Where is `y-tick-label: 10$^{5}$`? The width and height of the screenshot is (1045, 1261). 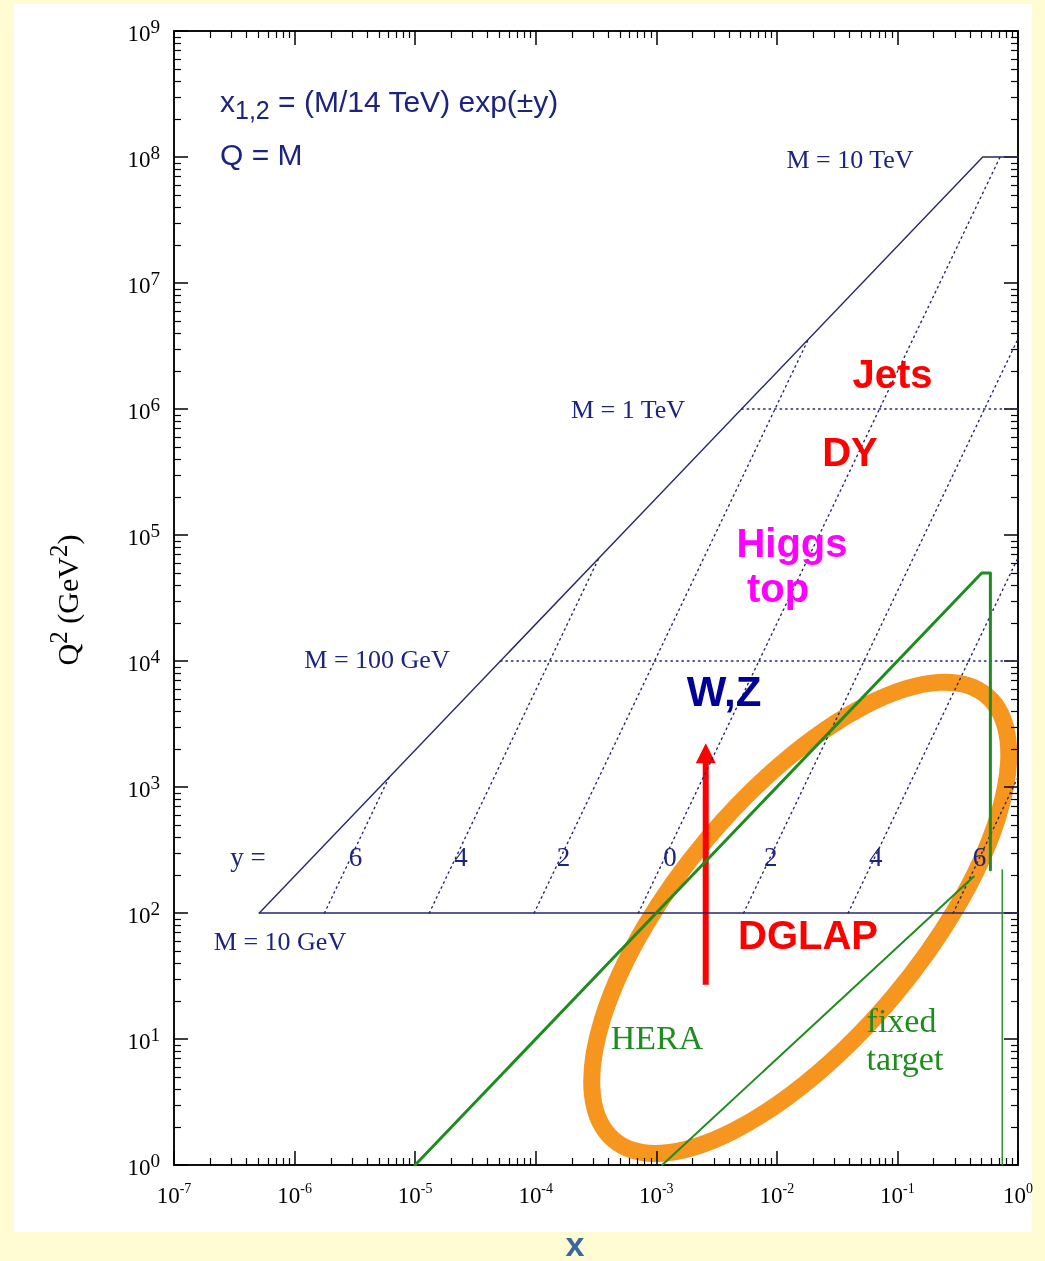 y-tick-label: 10$^{5}$ is located at coordinates (143, 535).